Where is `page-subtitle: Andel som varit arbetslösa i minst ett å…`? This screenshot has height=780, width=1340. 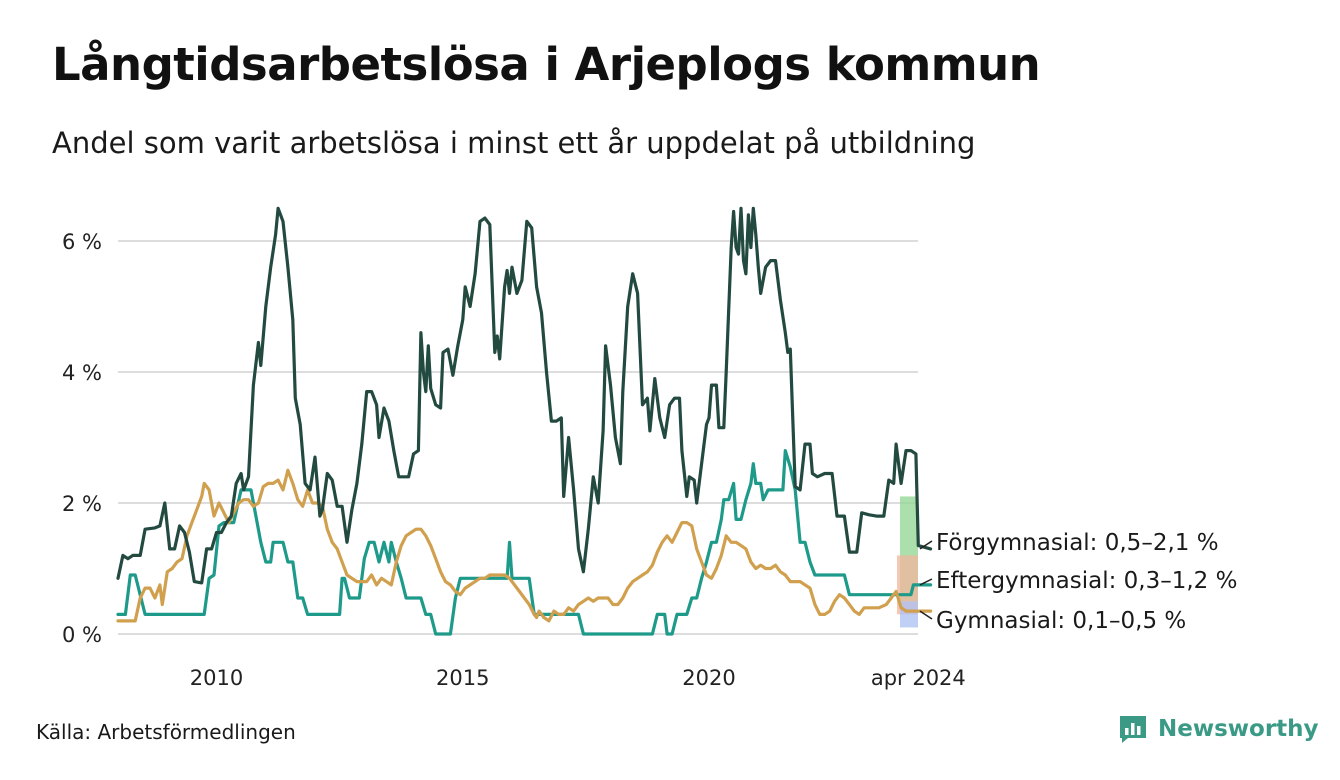 page-subtitle: Andel som varit arbetslösa i minst ett å… is located at coordinates (514, 143).